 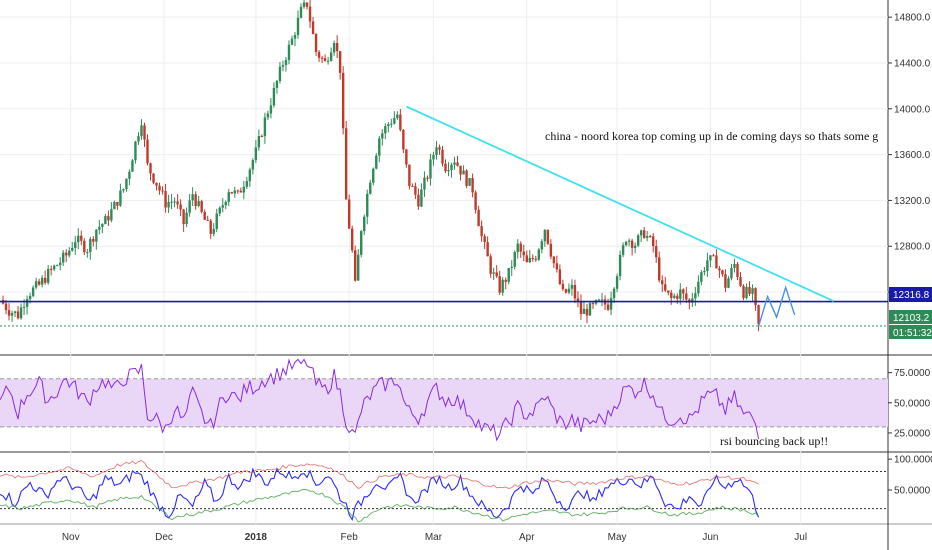 What do you see at coordinates (617, 537) in the screenshot?
I see `x-tick-label: May` at bounding box center [617, 537].